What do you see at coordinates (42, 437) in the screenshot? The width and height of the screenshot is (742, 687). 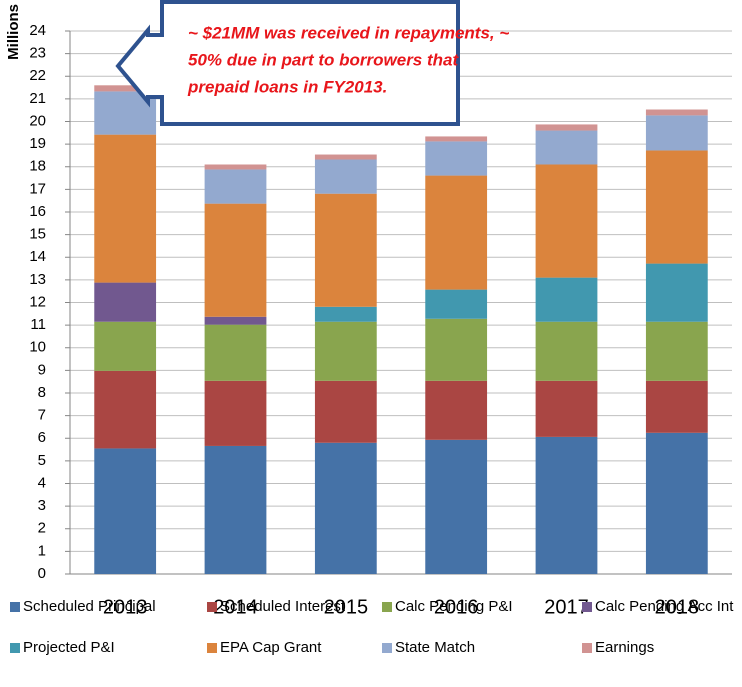 I see `y-tick-label: 6` at bounding box center [42, 437].